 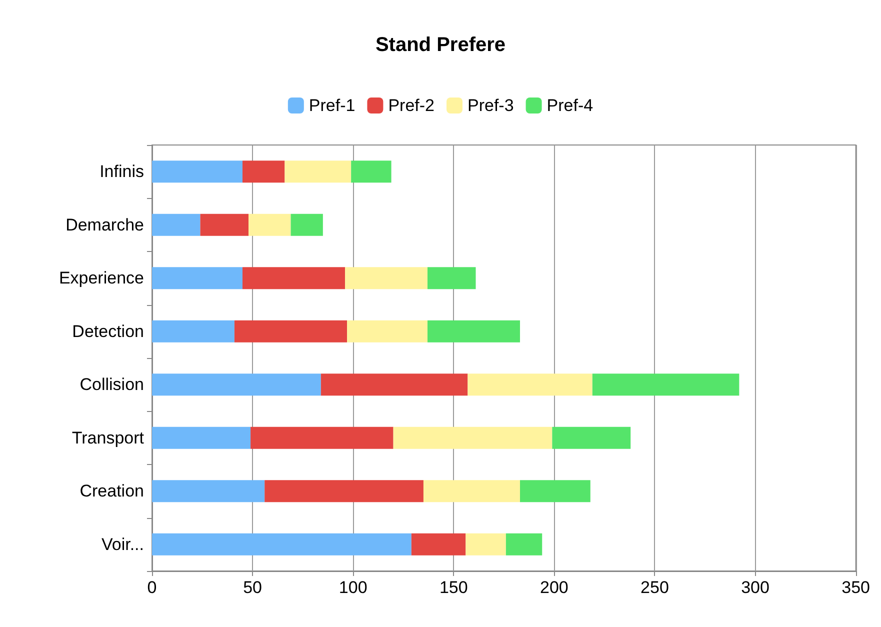 I want to click on chart-title: Stand Prefere, so click(x=440, y=45).